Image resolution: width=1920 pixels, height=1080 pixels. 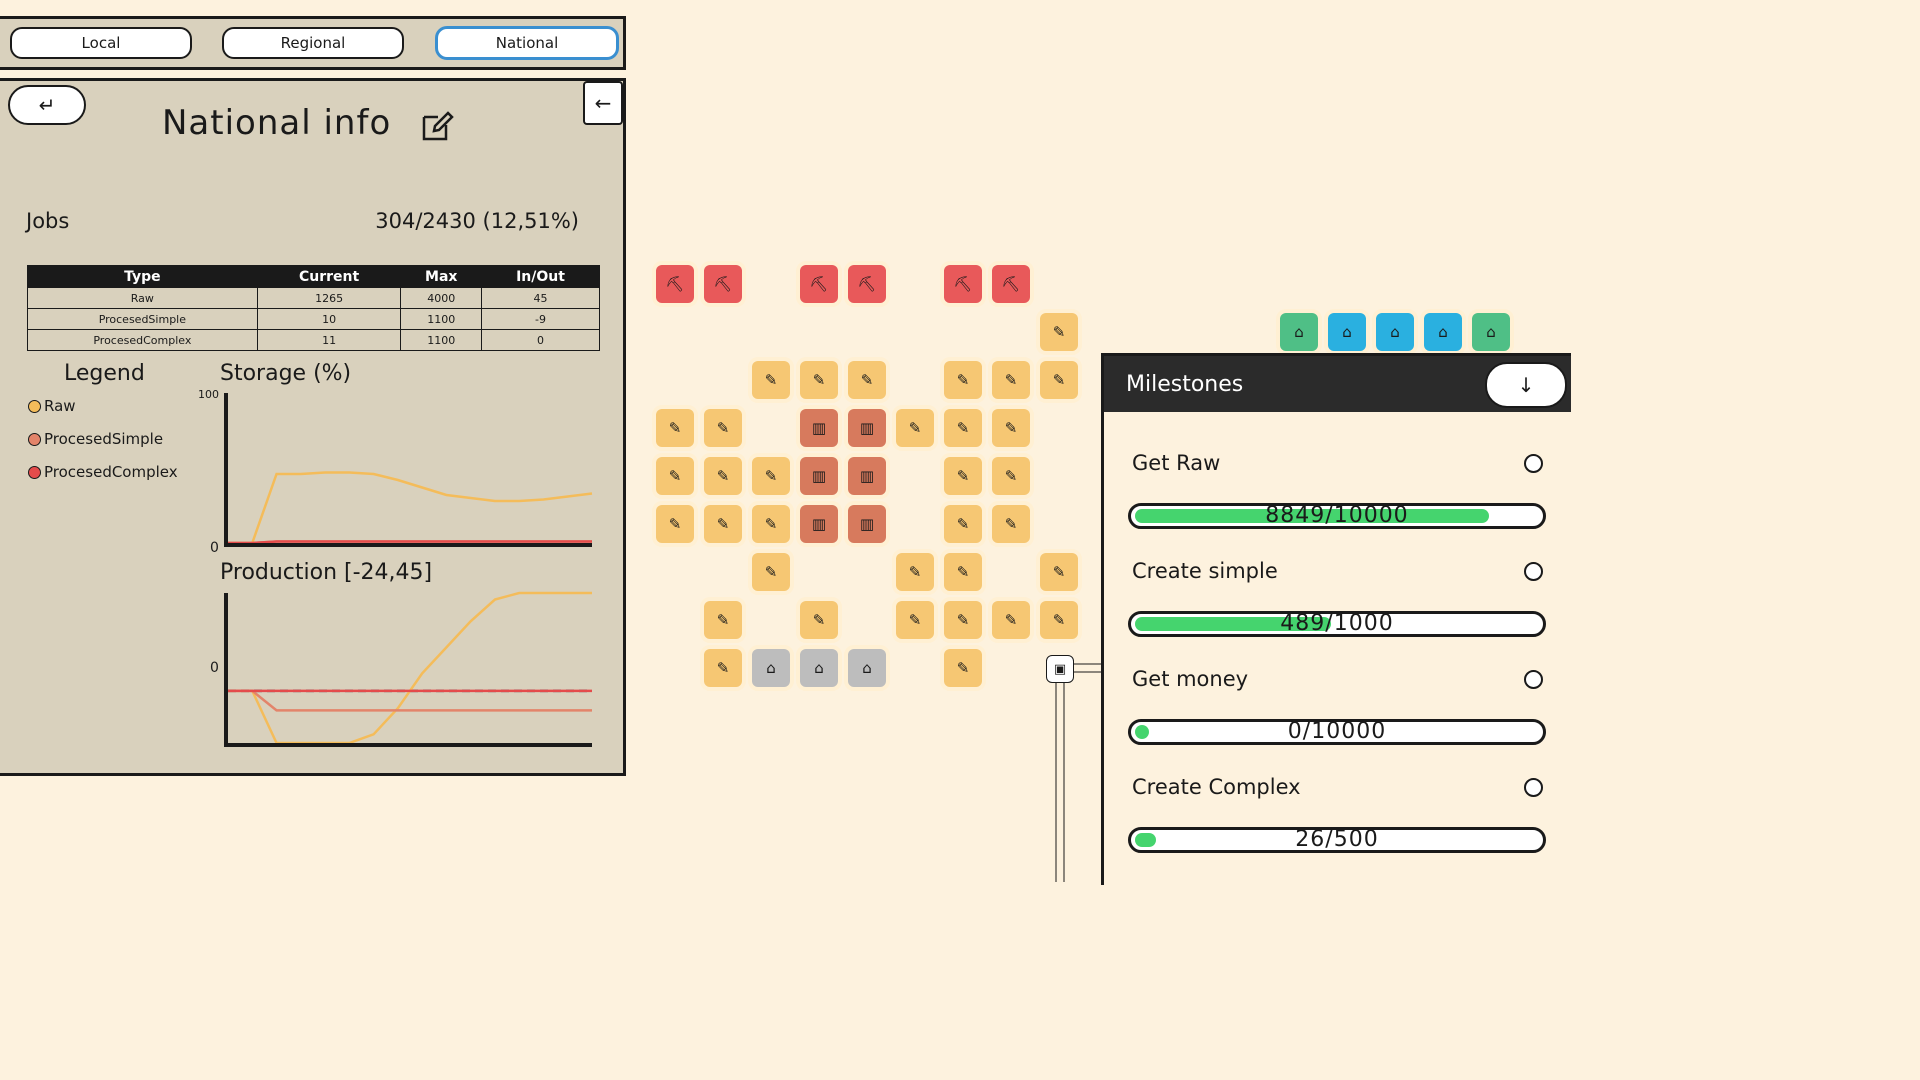 I want to click on milestone-progress-bar: 489/1000, so click(x=1337, y=624).